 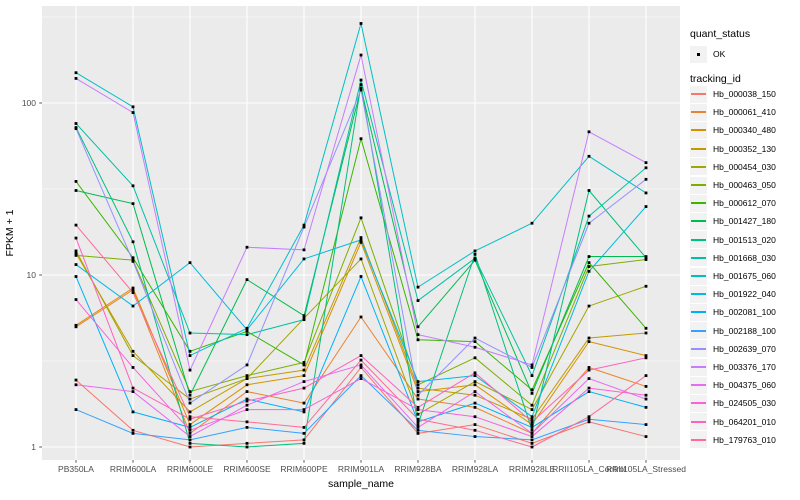 I want to click on legend-item-label: Hb_002081_100, so click(x=744, y=312).